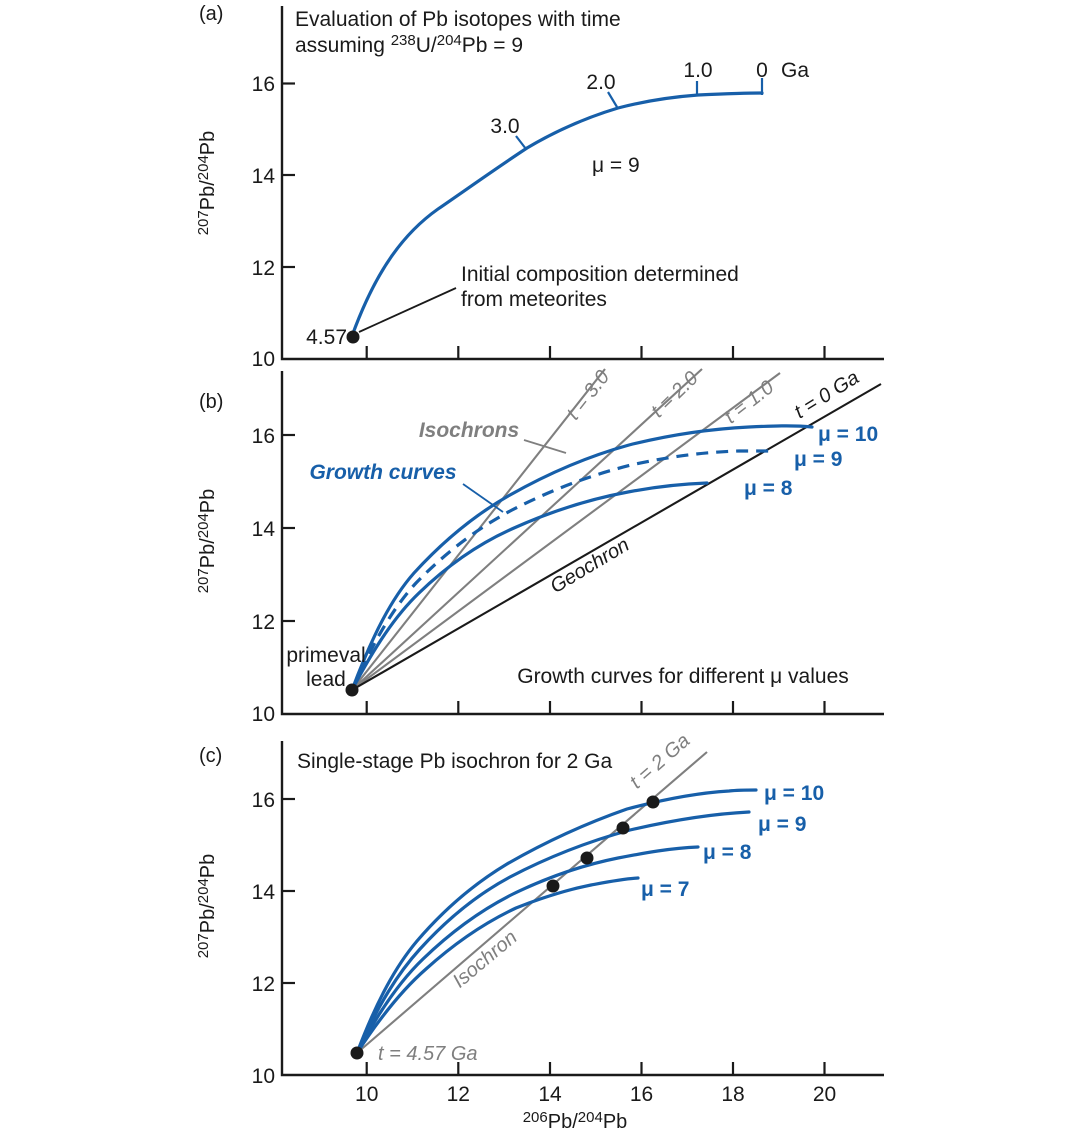 This screenshot has height=1135, width=1080. Describe the element at coordinates (818, 459) in the screenshot. I see `panel-b-mu9-label: μ = 9` at that location.